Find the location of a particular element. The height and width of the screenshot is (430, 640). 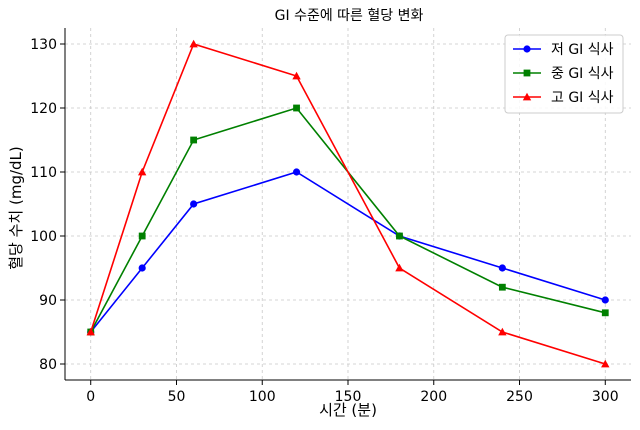

legend-item: 고 GI 식사 is located at coordinates (563, 98).